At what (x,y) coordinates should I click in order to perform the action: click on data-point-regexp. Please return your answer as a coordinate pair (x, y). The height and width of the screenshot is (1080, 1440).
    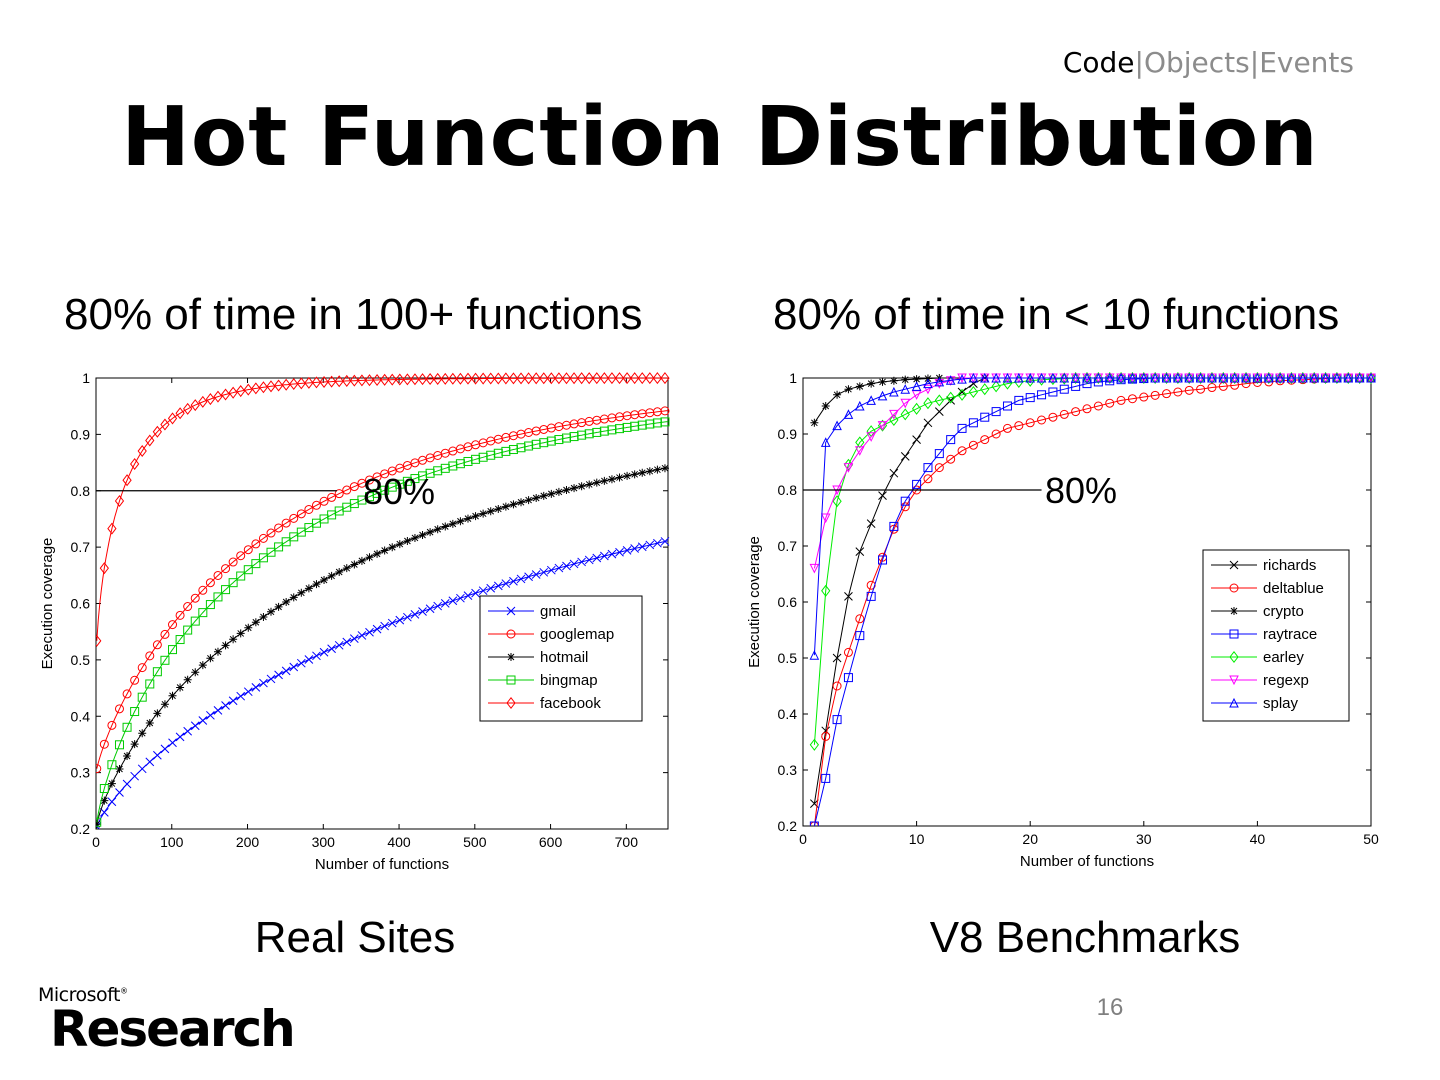
    Looking at the image, I should click on (905, 403).